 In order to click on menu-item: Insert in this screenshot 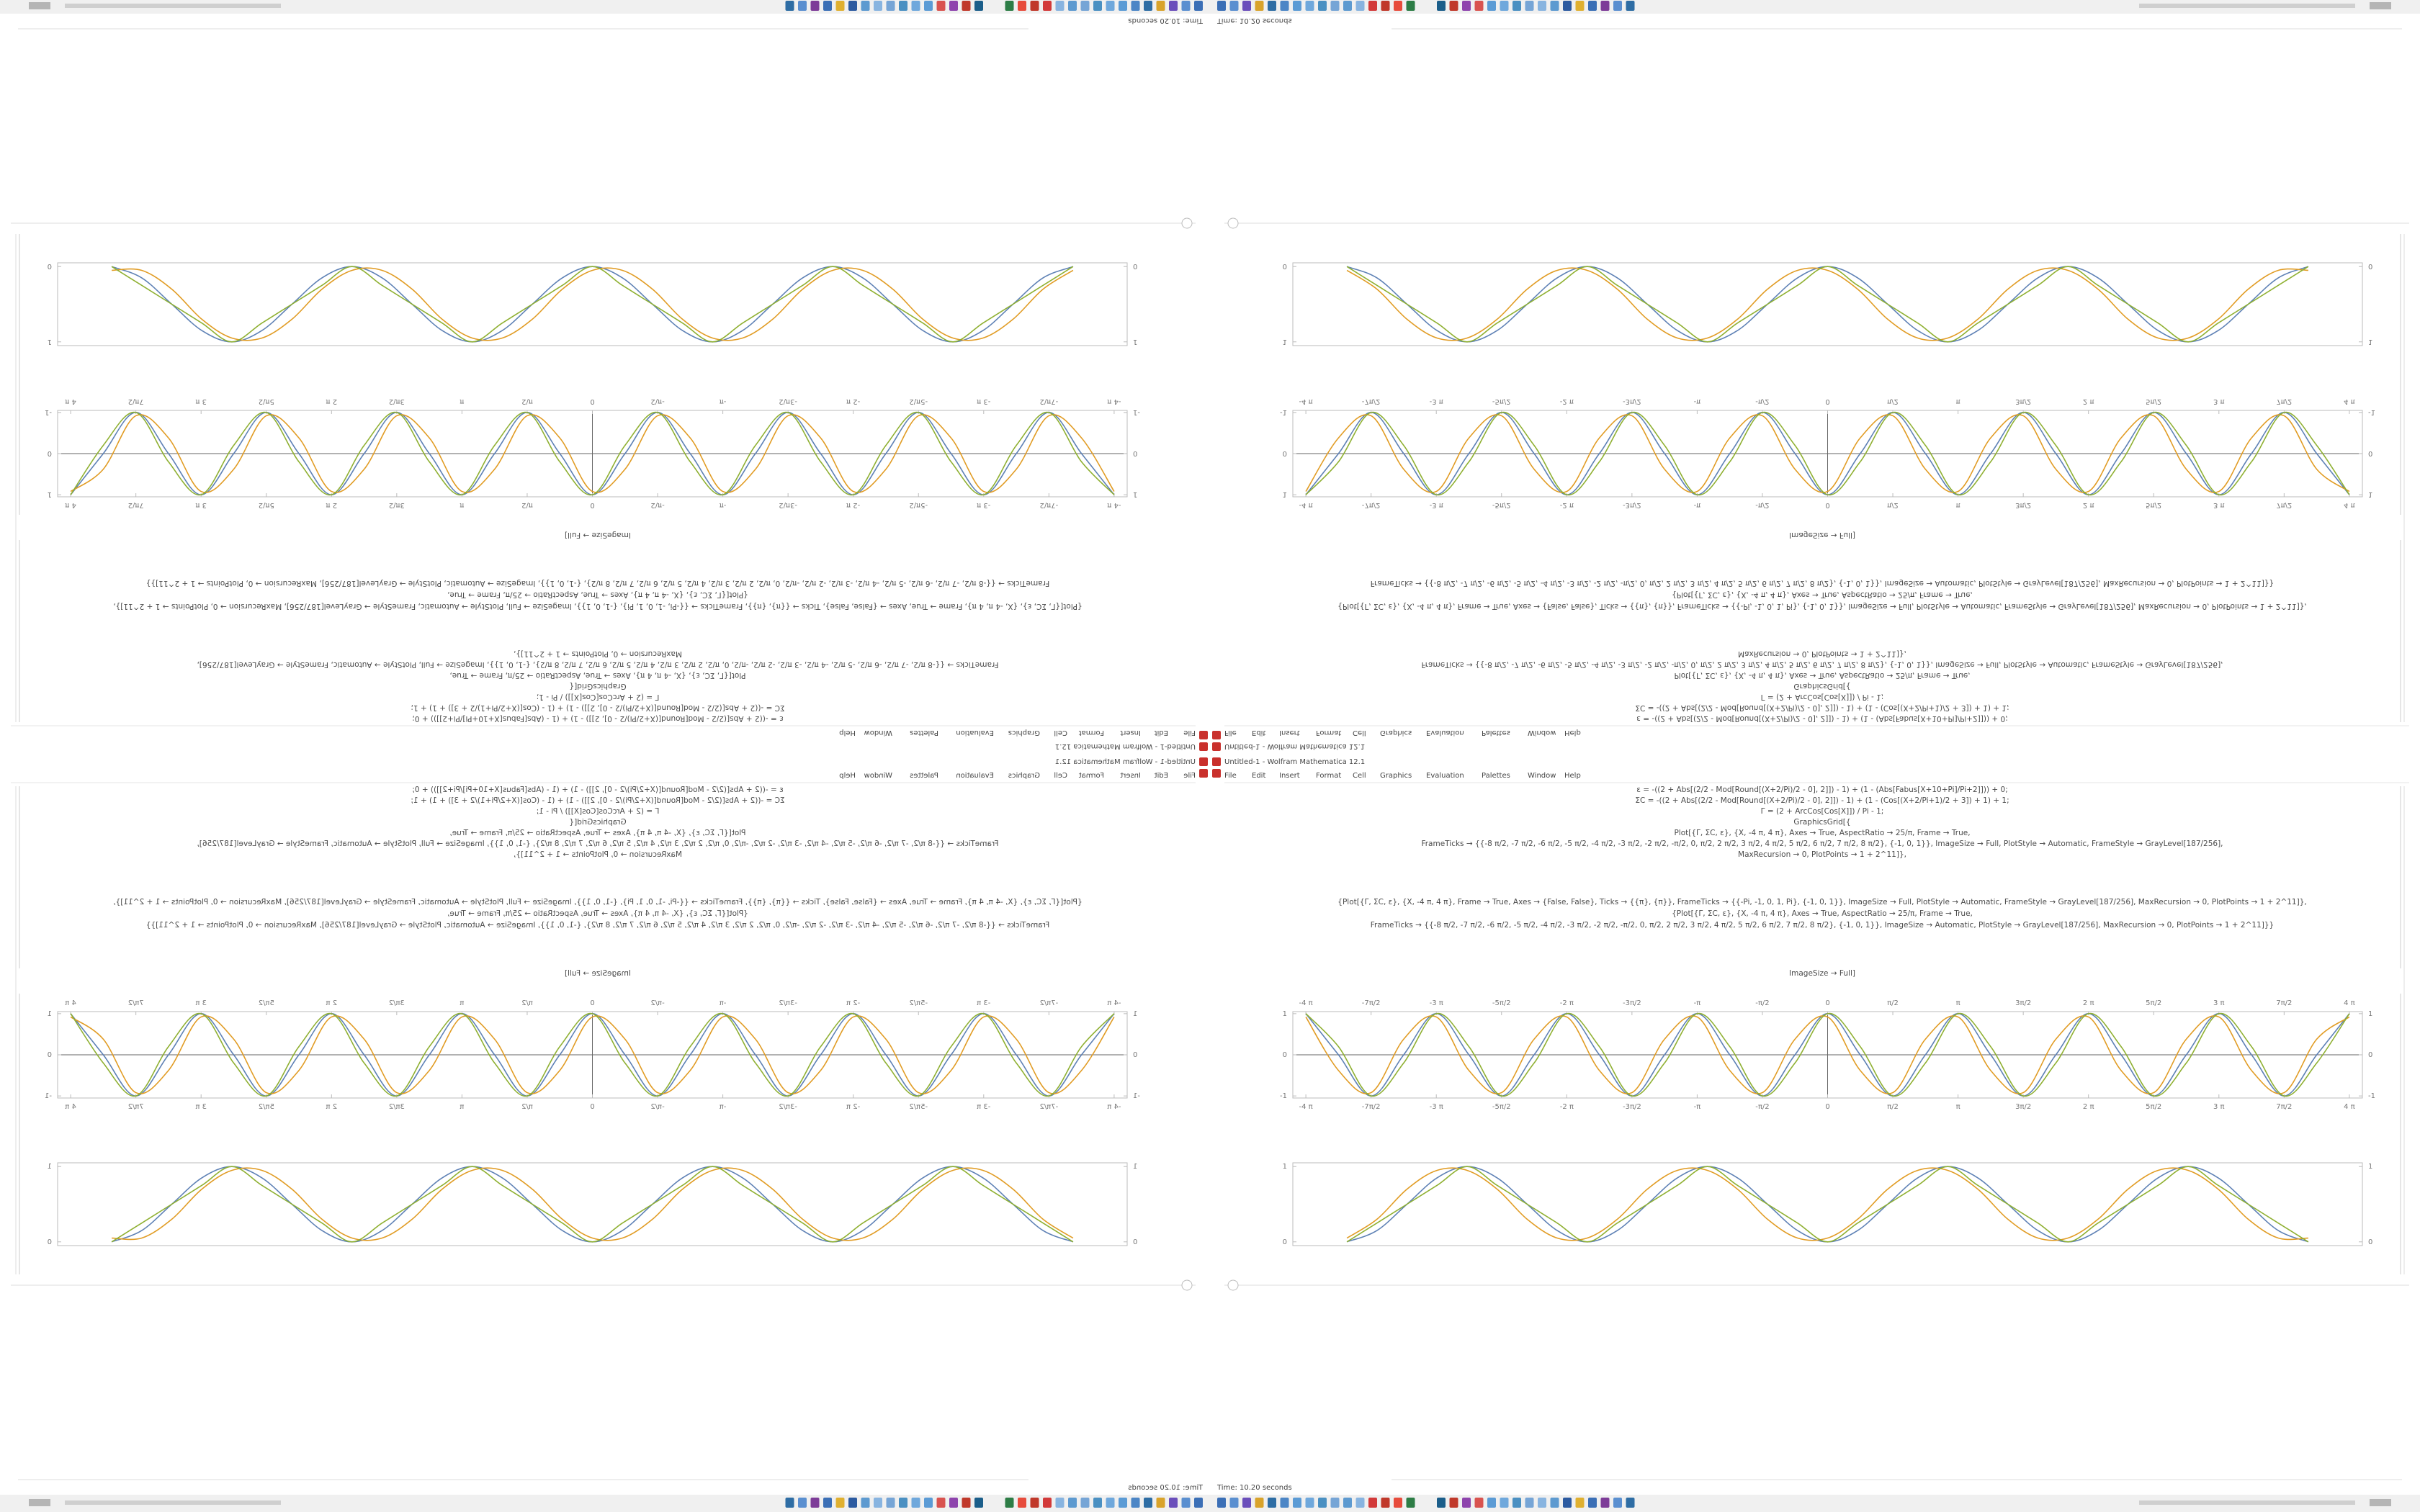, I will do `click(1289, 776)`.